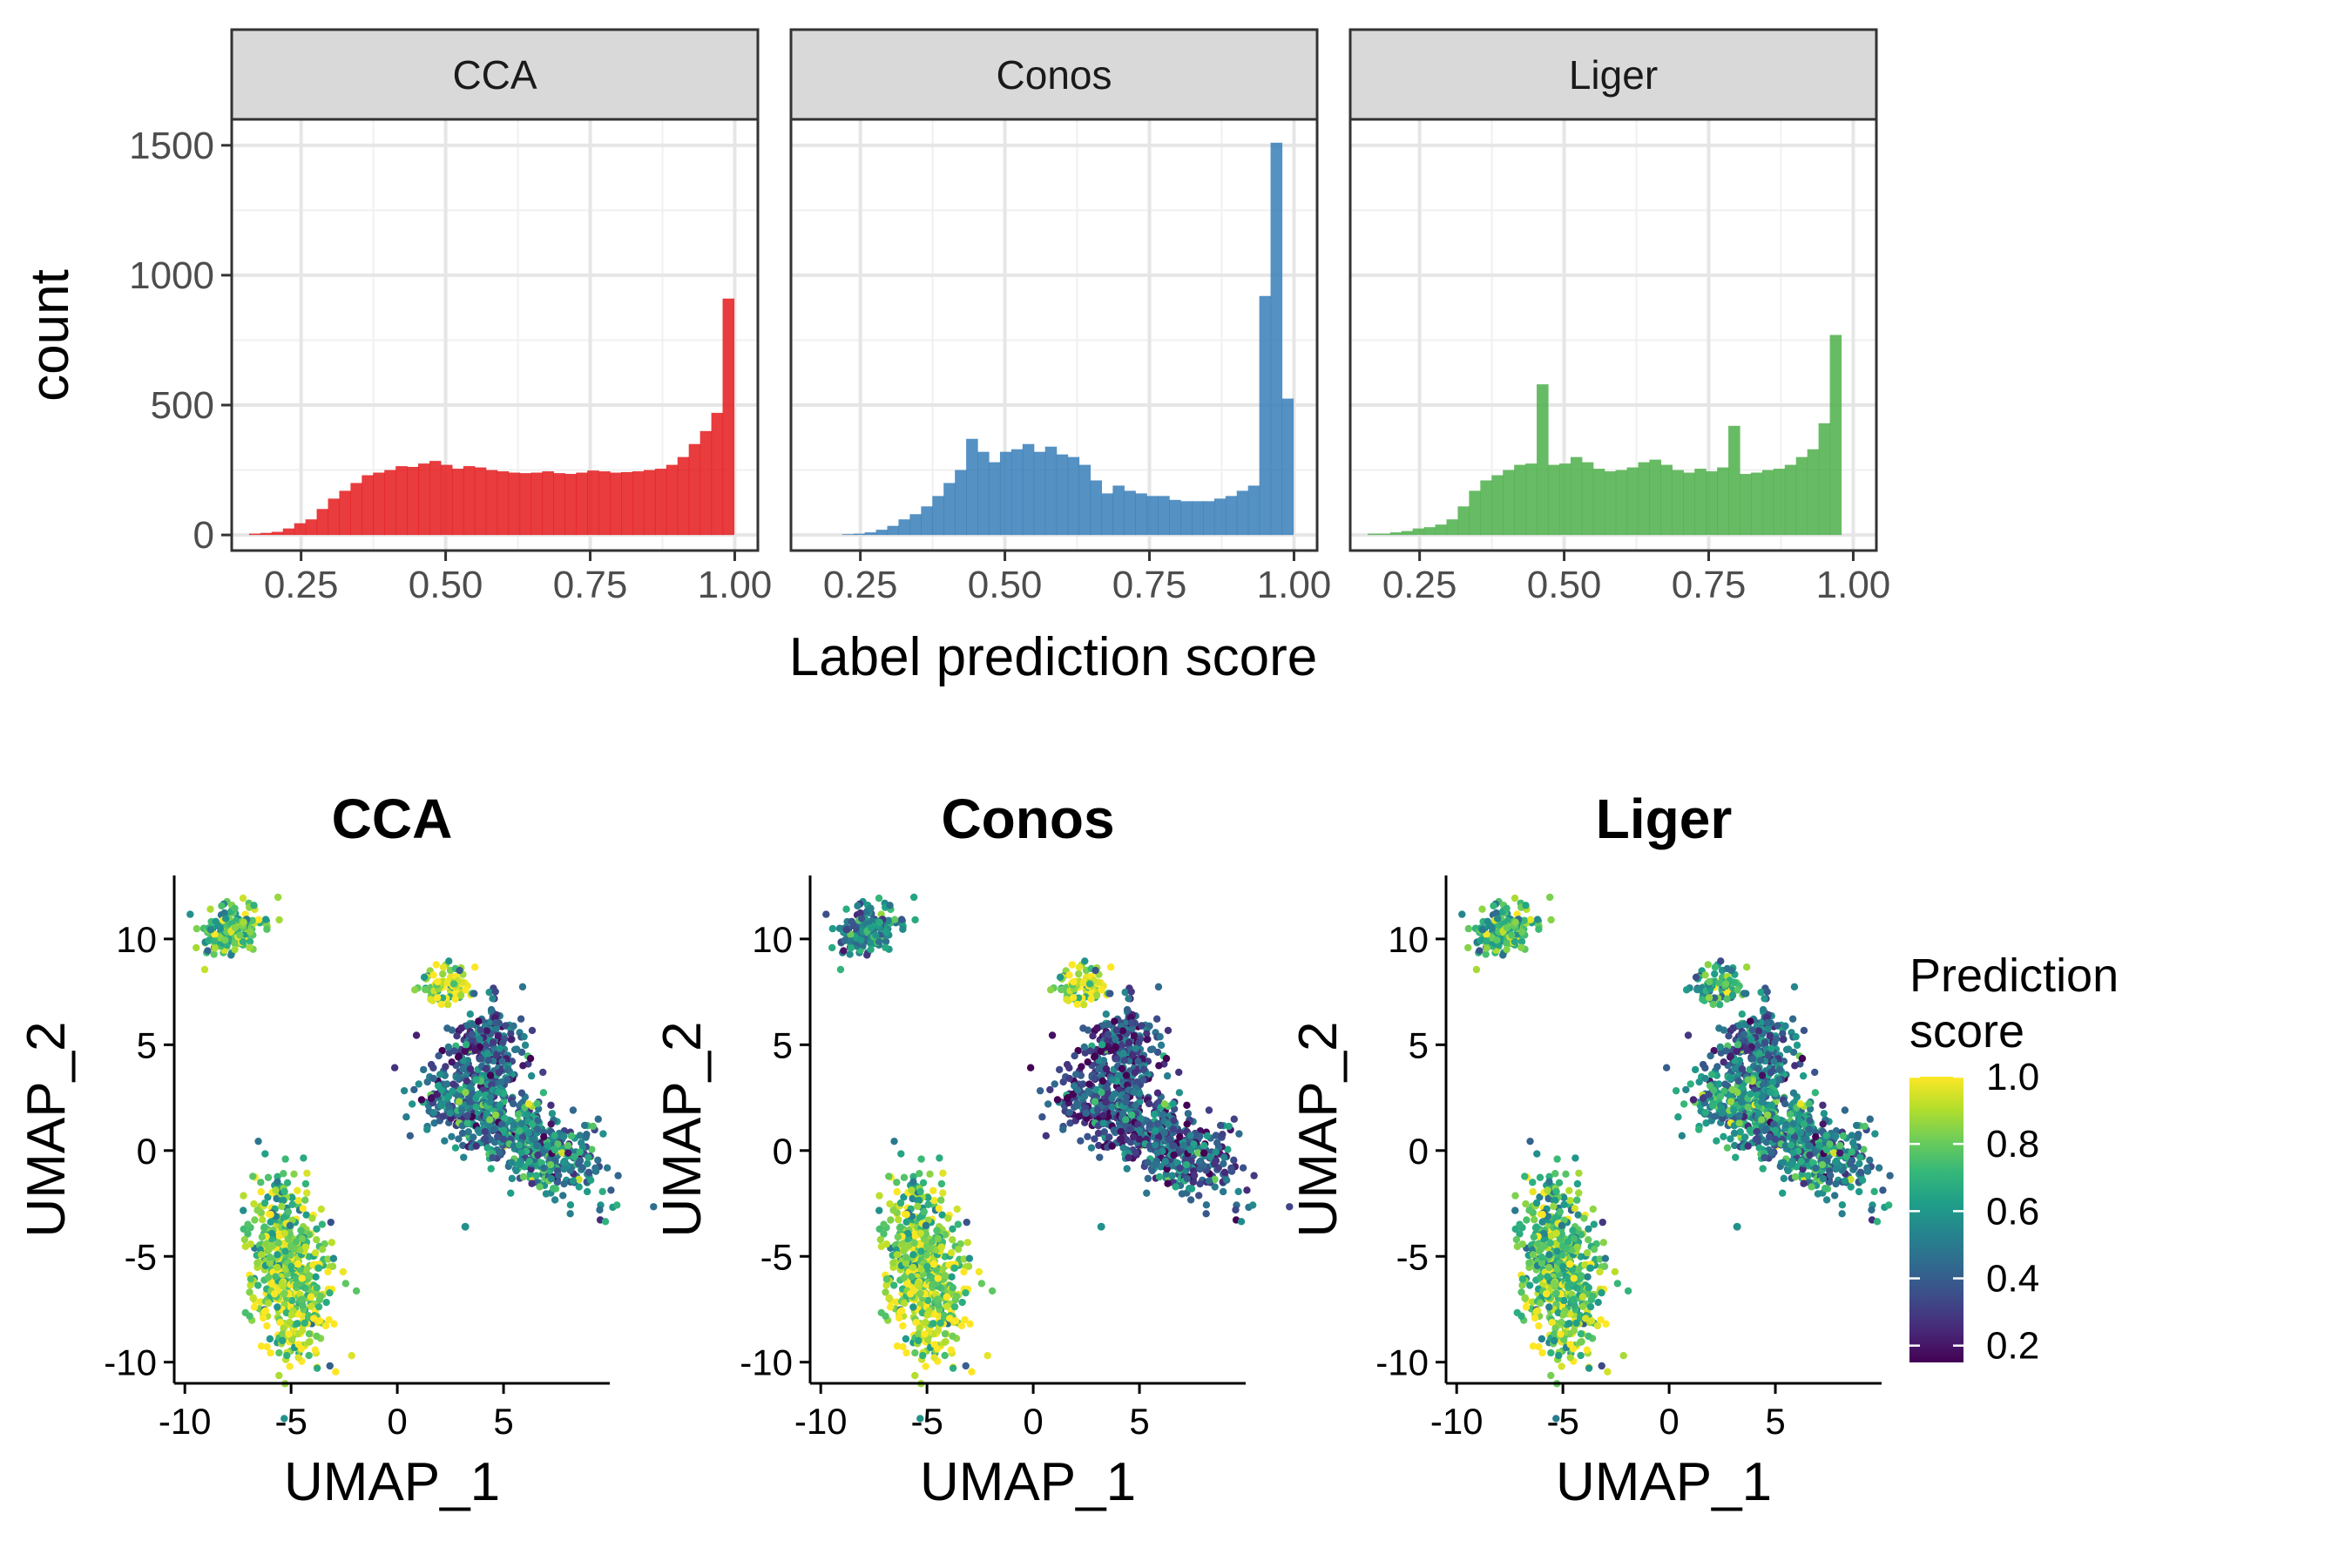  What do you see at coordinates (1054, 657) in the screenshot?
I see `hist-x-axis-title: Label prediction score` at bounding box center [1054, 657].